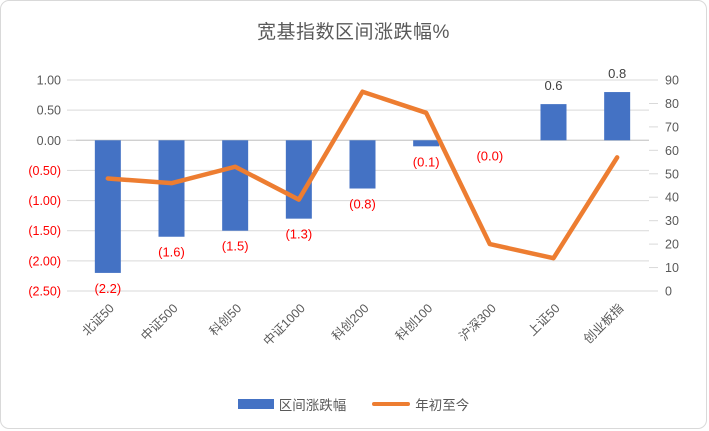 Image resolution: width=709 pixels, height=431 pixels. Describe the element at coordinates (442, 405) in the screenshot. I see `legend-label-line-series: 年初至今` at that location.